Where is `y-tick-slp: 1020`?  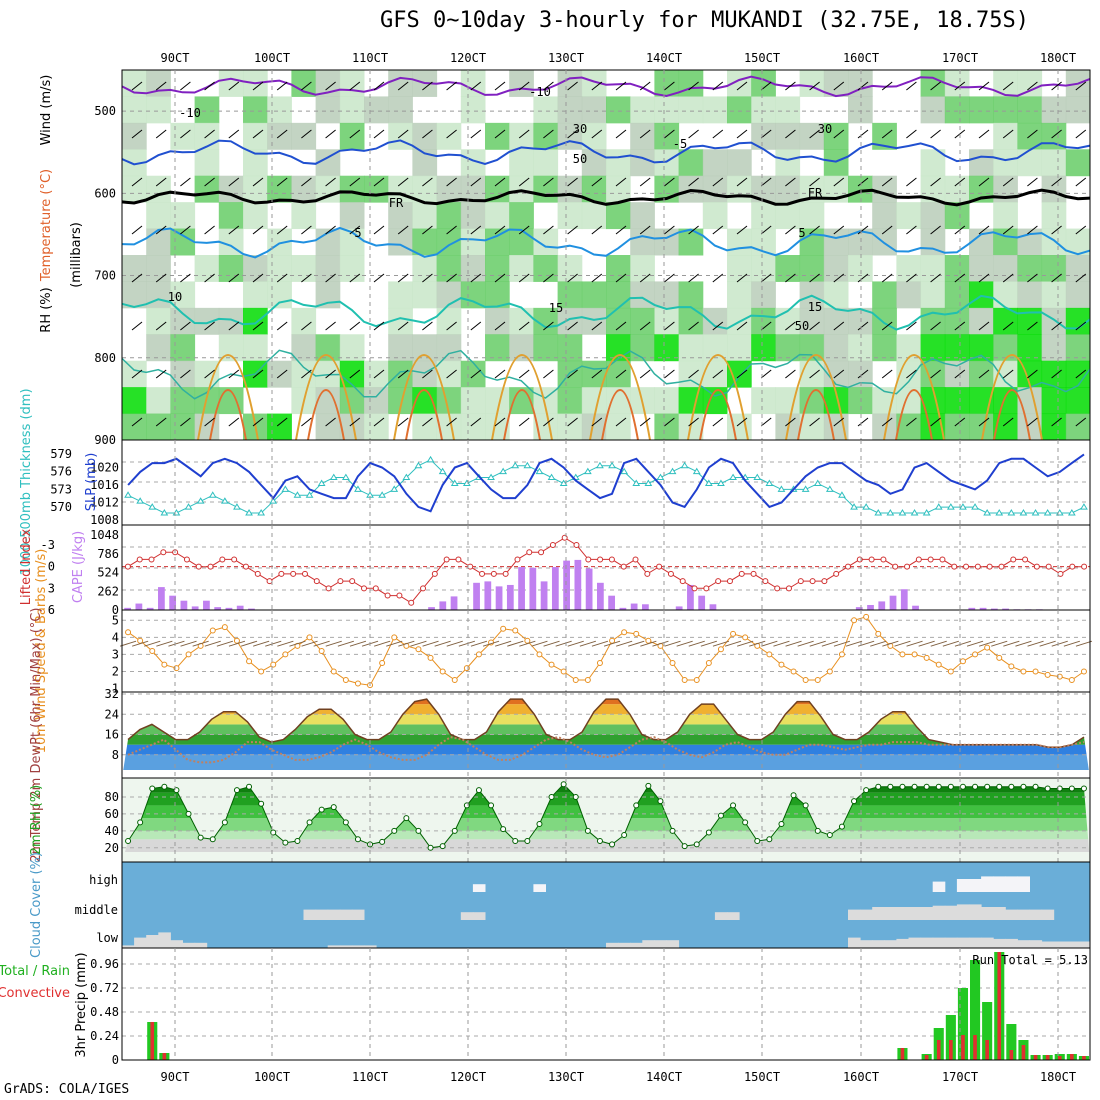
y-tick-slp: 1020 is located at coordinates (104, 468).